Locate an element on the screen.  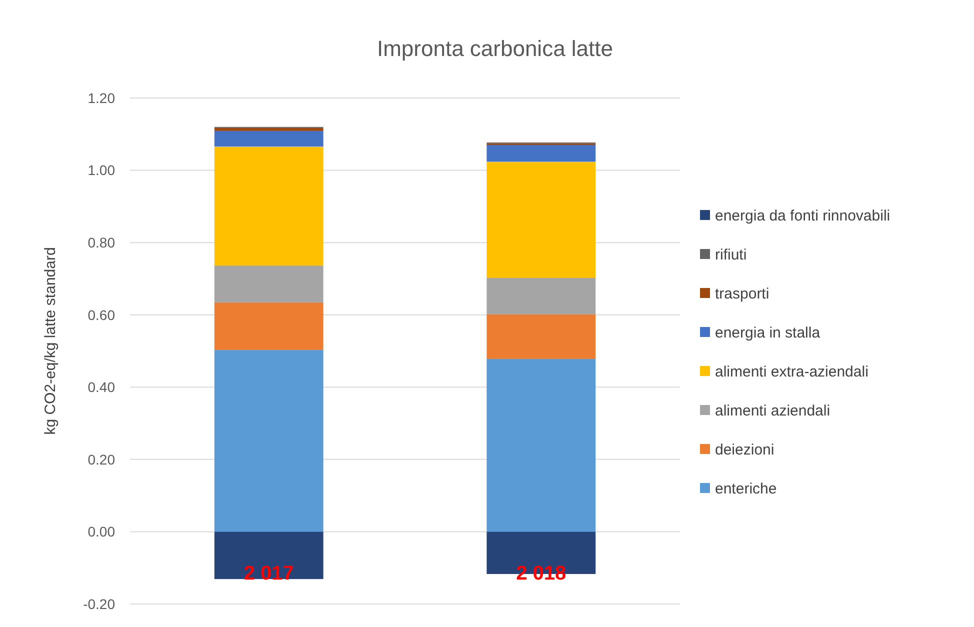
legend-label: energia in stalla is located at coordinates (768, 333).